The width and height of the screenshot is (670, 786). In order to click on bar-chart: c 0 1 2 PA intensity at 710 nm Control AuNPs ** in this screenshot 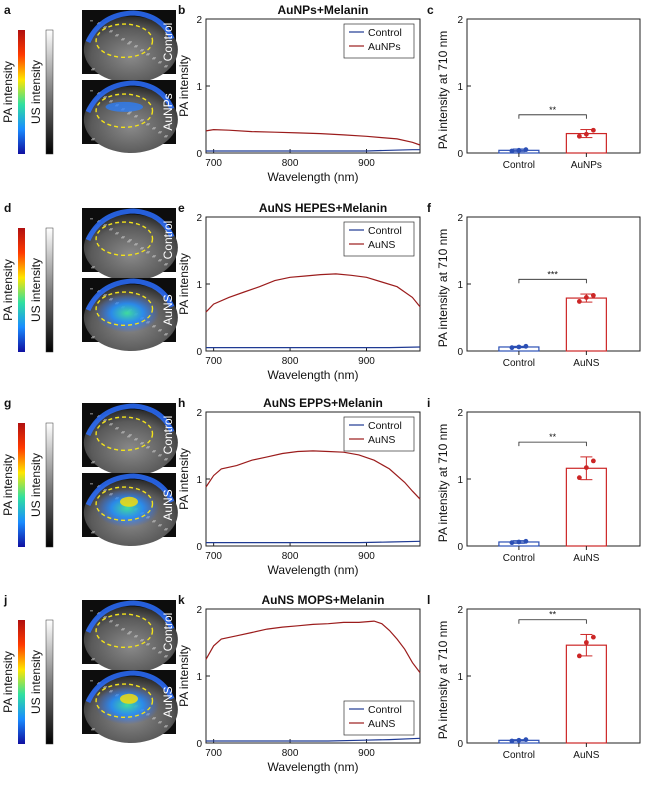, I will do `click(534, 87)`.